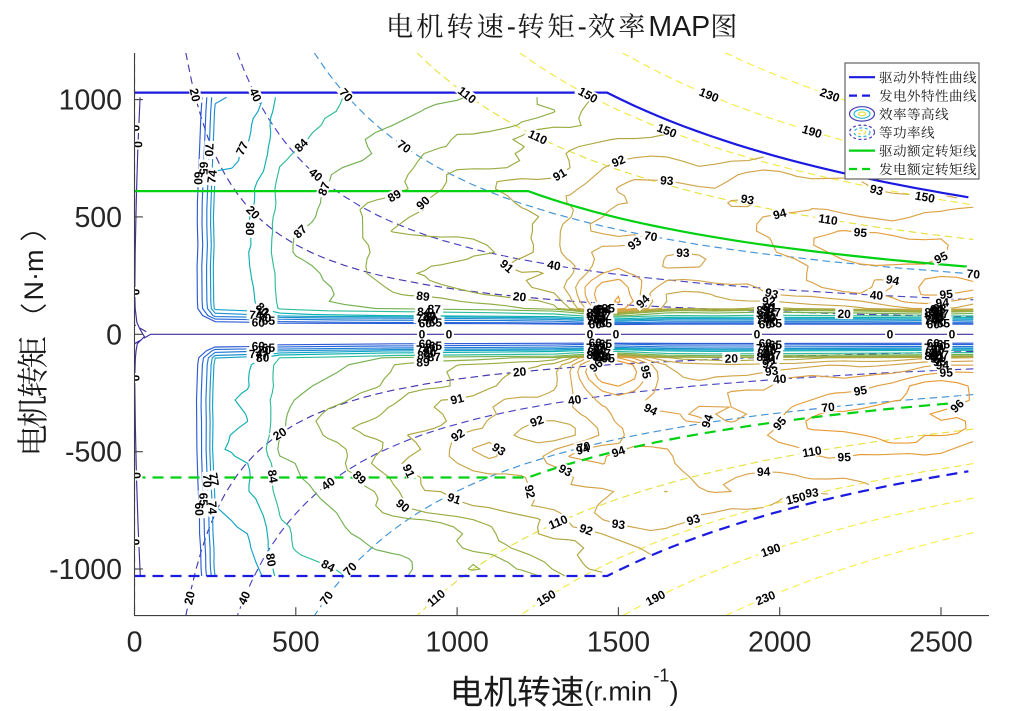  What do you see at coordinates (830, 95) in the screenshot?
I see `svg-text: 230` at bounding box center [830, 95].